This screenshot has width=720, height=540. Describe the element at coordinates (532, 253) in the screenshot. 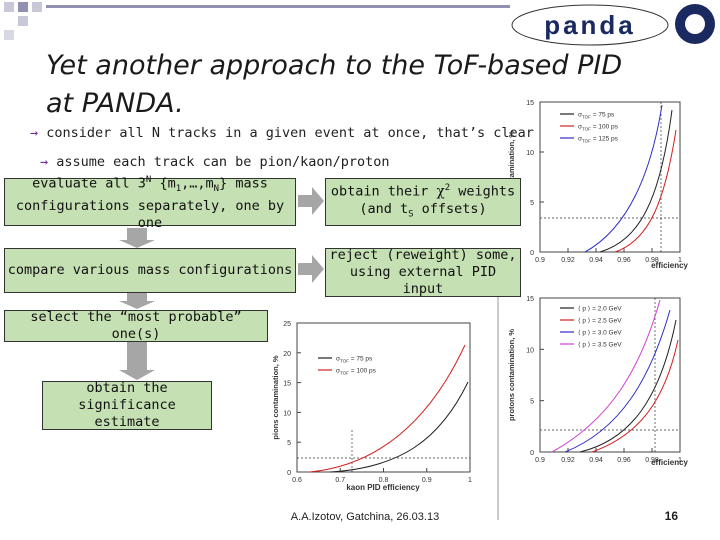

I see `y-tick-label: 0` at that location.